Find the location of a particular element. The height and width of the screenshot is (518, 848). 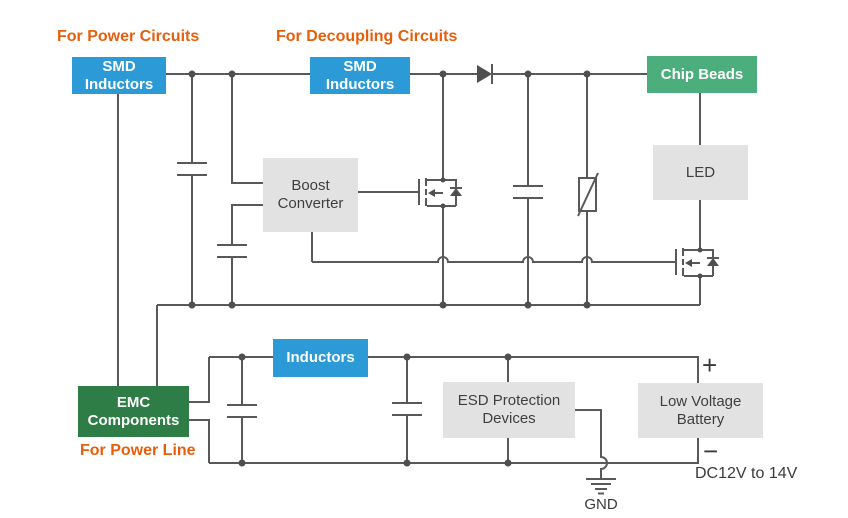

block-emc-components: EMC Components is located at coordinates (133, 411).